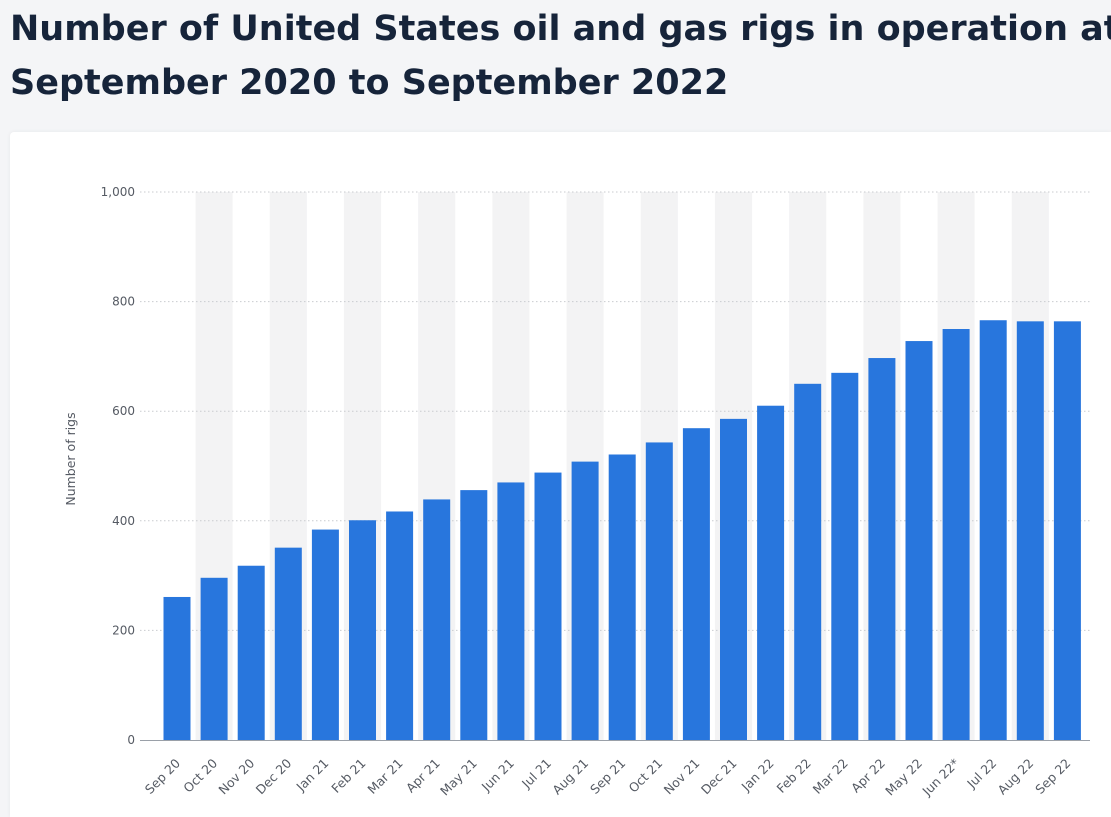  What do you see at coordinates (123, 302) in the screenshot?
I see `y-tick-label: 800` at bounding box center [123, 302].